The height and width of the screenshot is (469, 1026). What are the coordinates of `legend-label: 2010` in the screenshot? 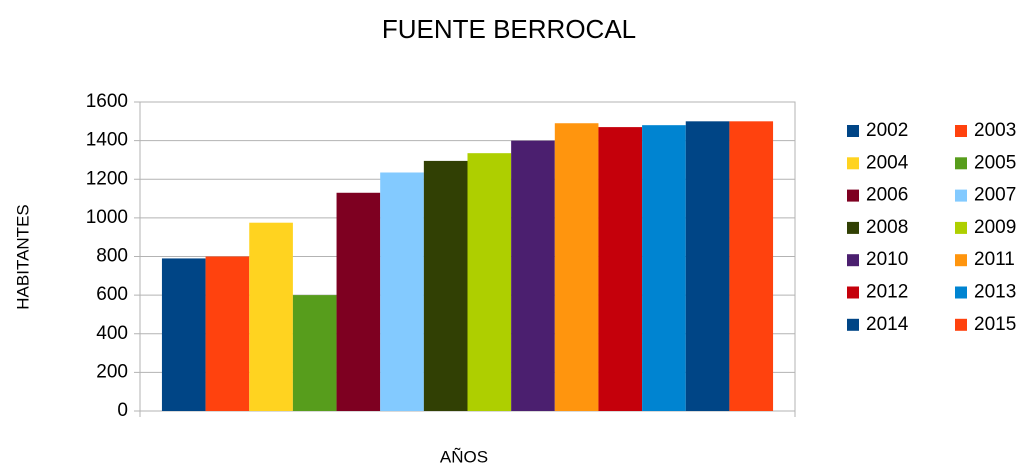 It's located at (887, 259).